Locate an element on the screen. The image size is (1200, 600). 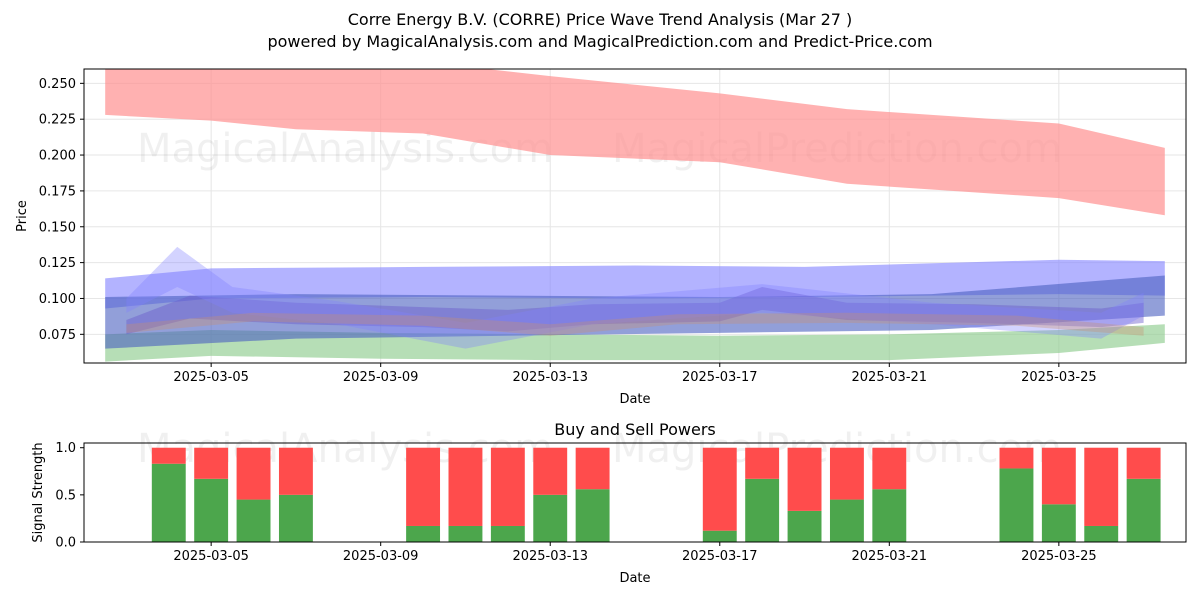
bars-x-tick-label: 2025-03-25 is located at coordinates (1059, 556).